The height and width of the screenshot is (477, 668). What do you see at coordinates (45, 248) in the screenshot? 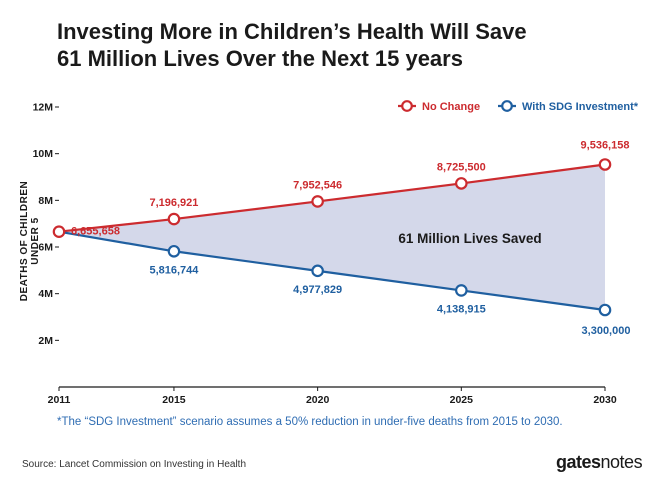
I see `y-tick-label: 6M` at bounding box center [45, 248].